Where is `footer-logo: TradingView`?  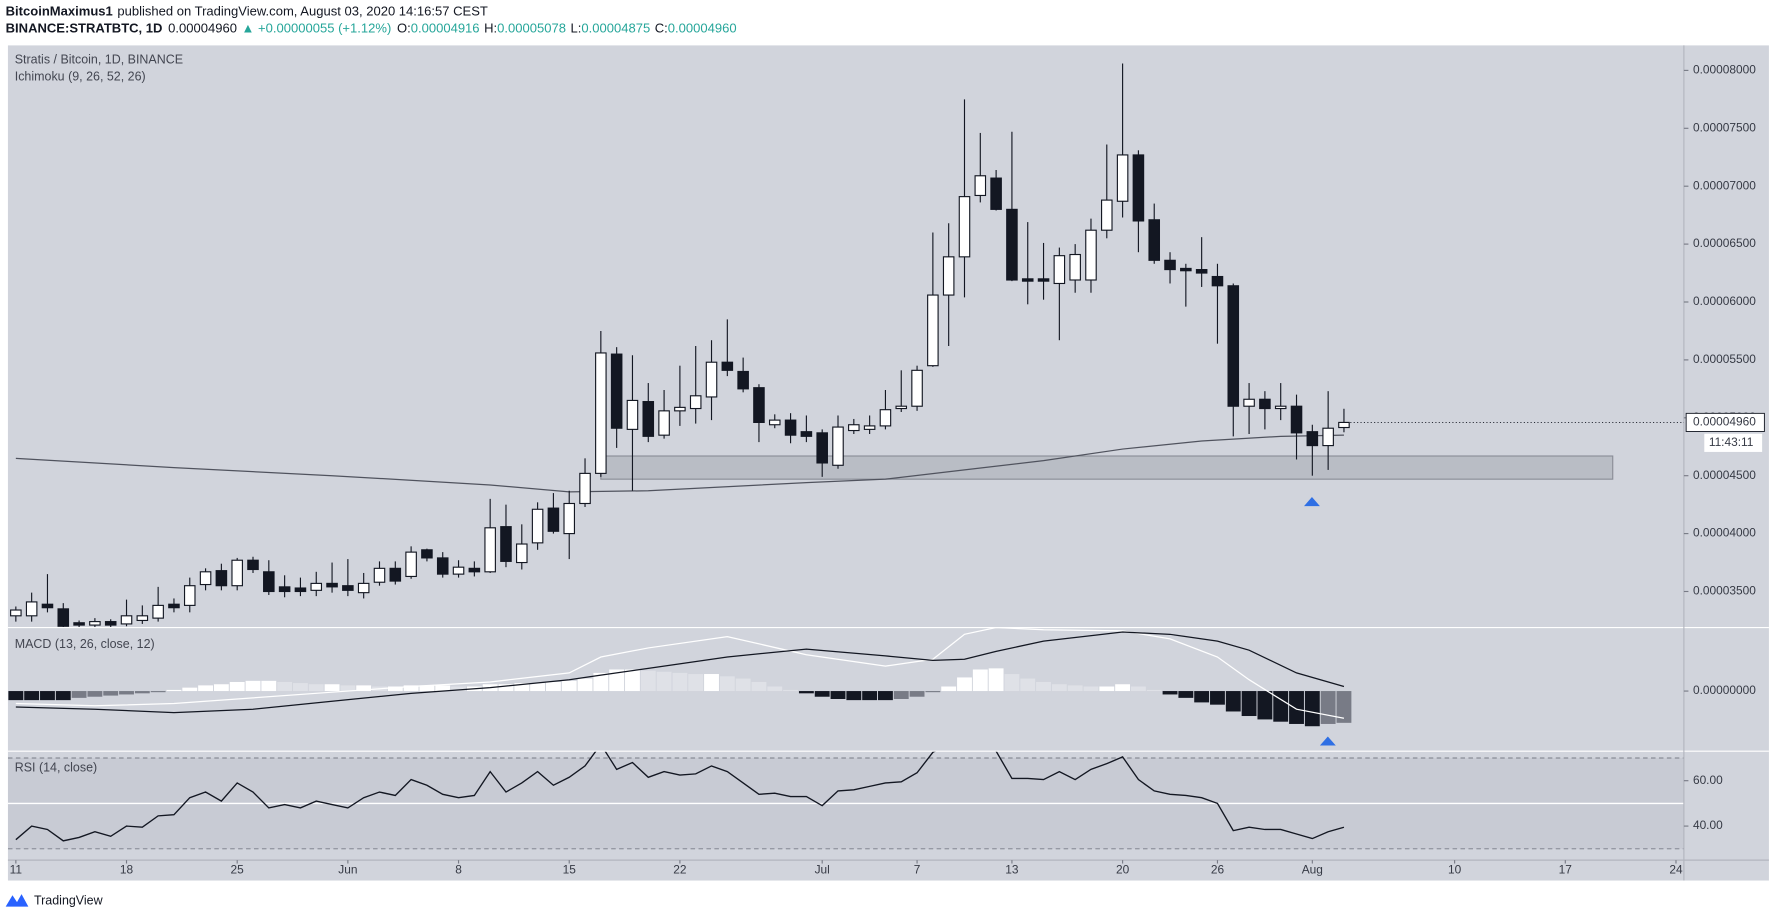
footer-logo: TradingView is located at coordinates (54, 900).